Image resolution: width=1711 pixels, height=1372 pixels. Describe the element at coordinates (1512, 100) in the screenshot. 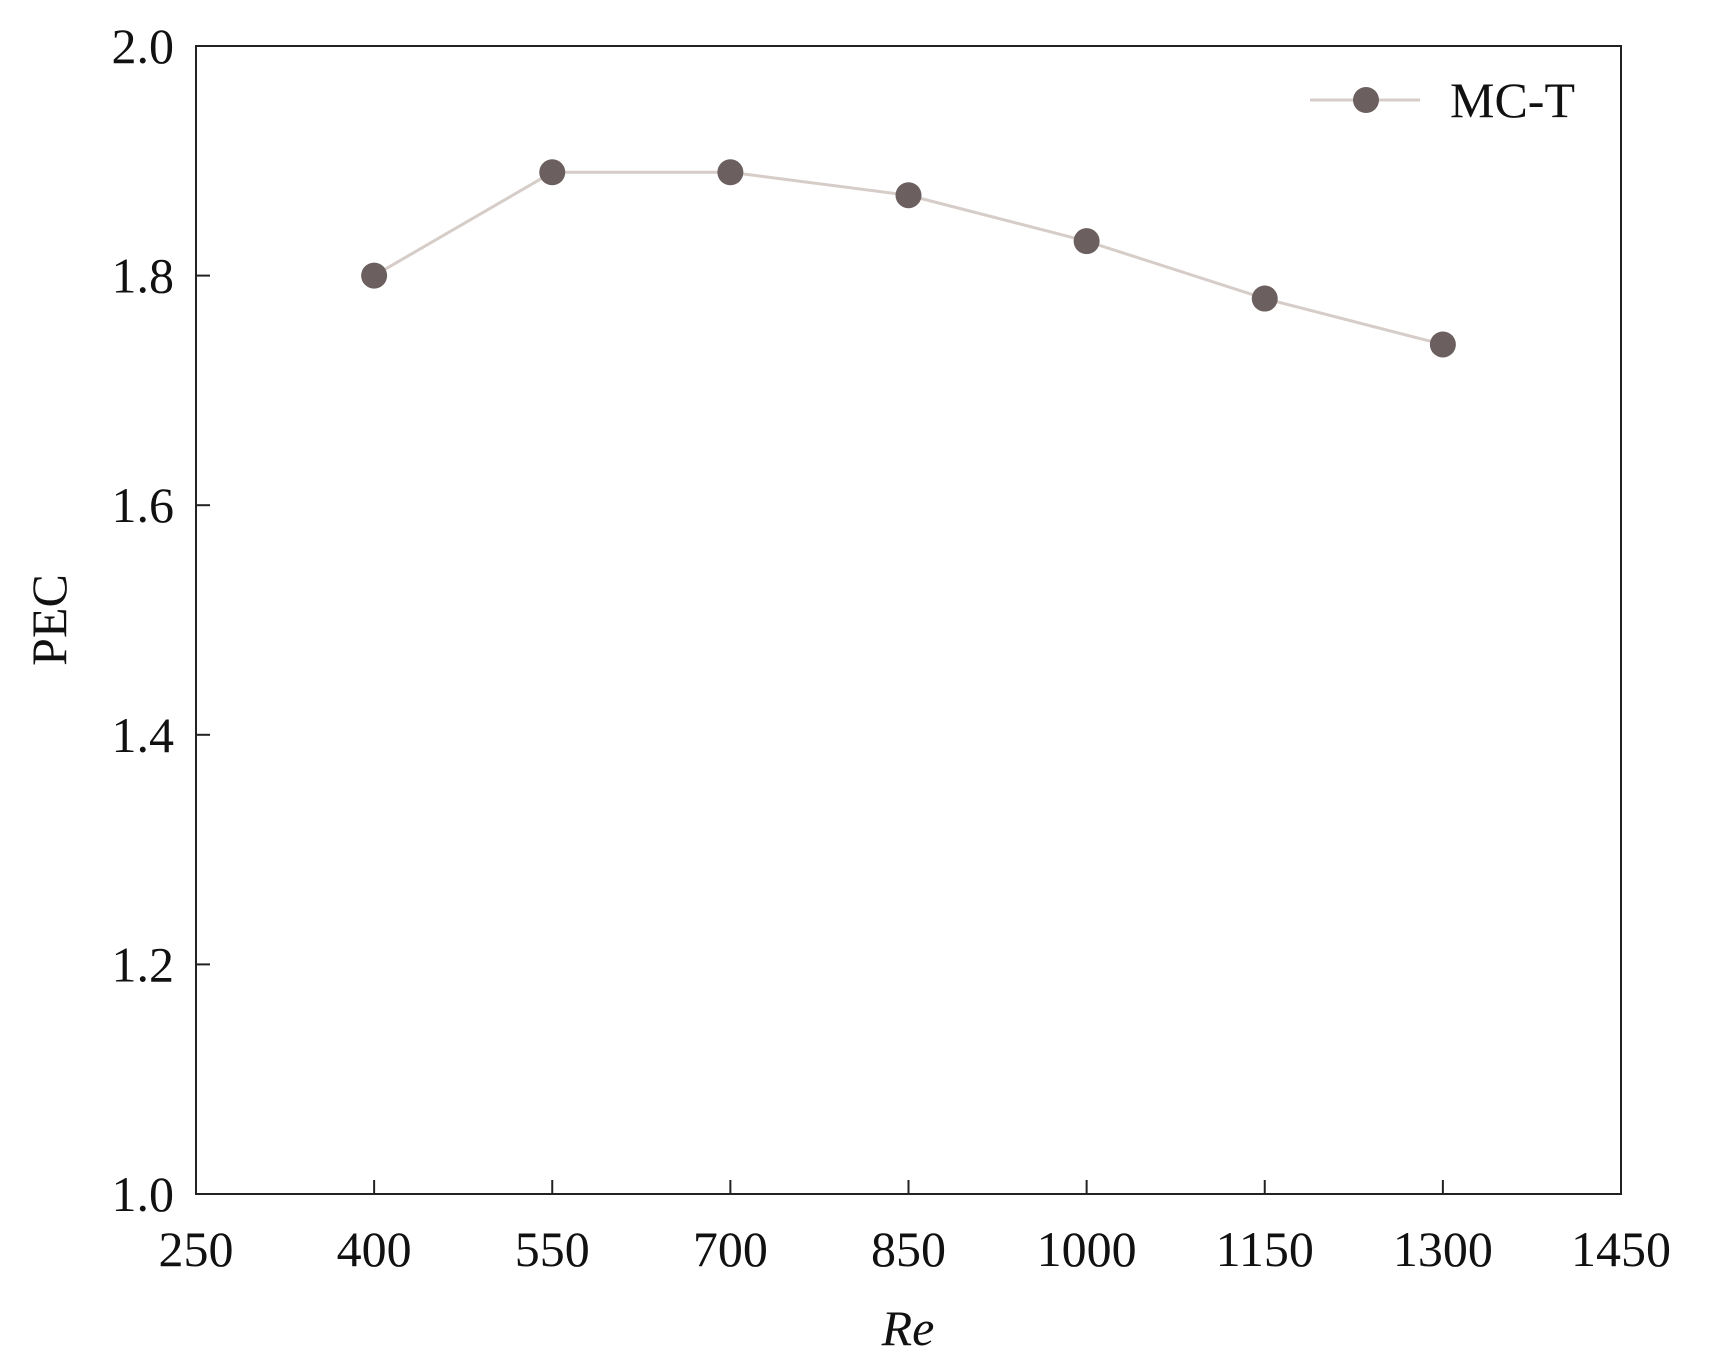

I see `legend-label-mc-t: MC-T` at that location.